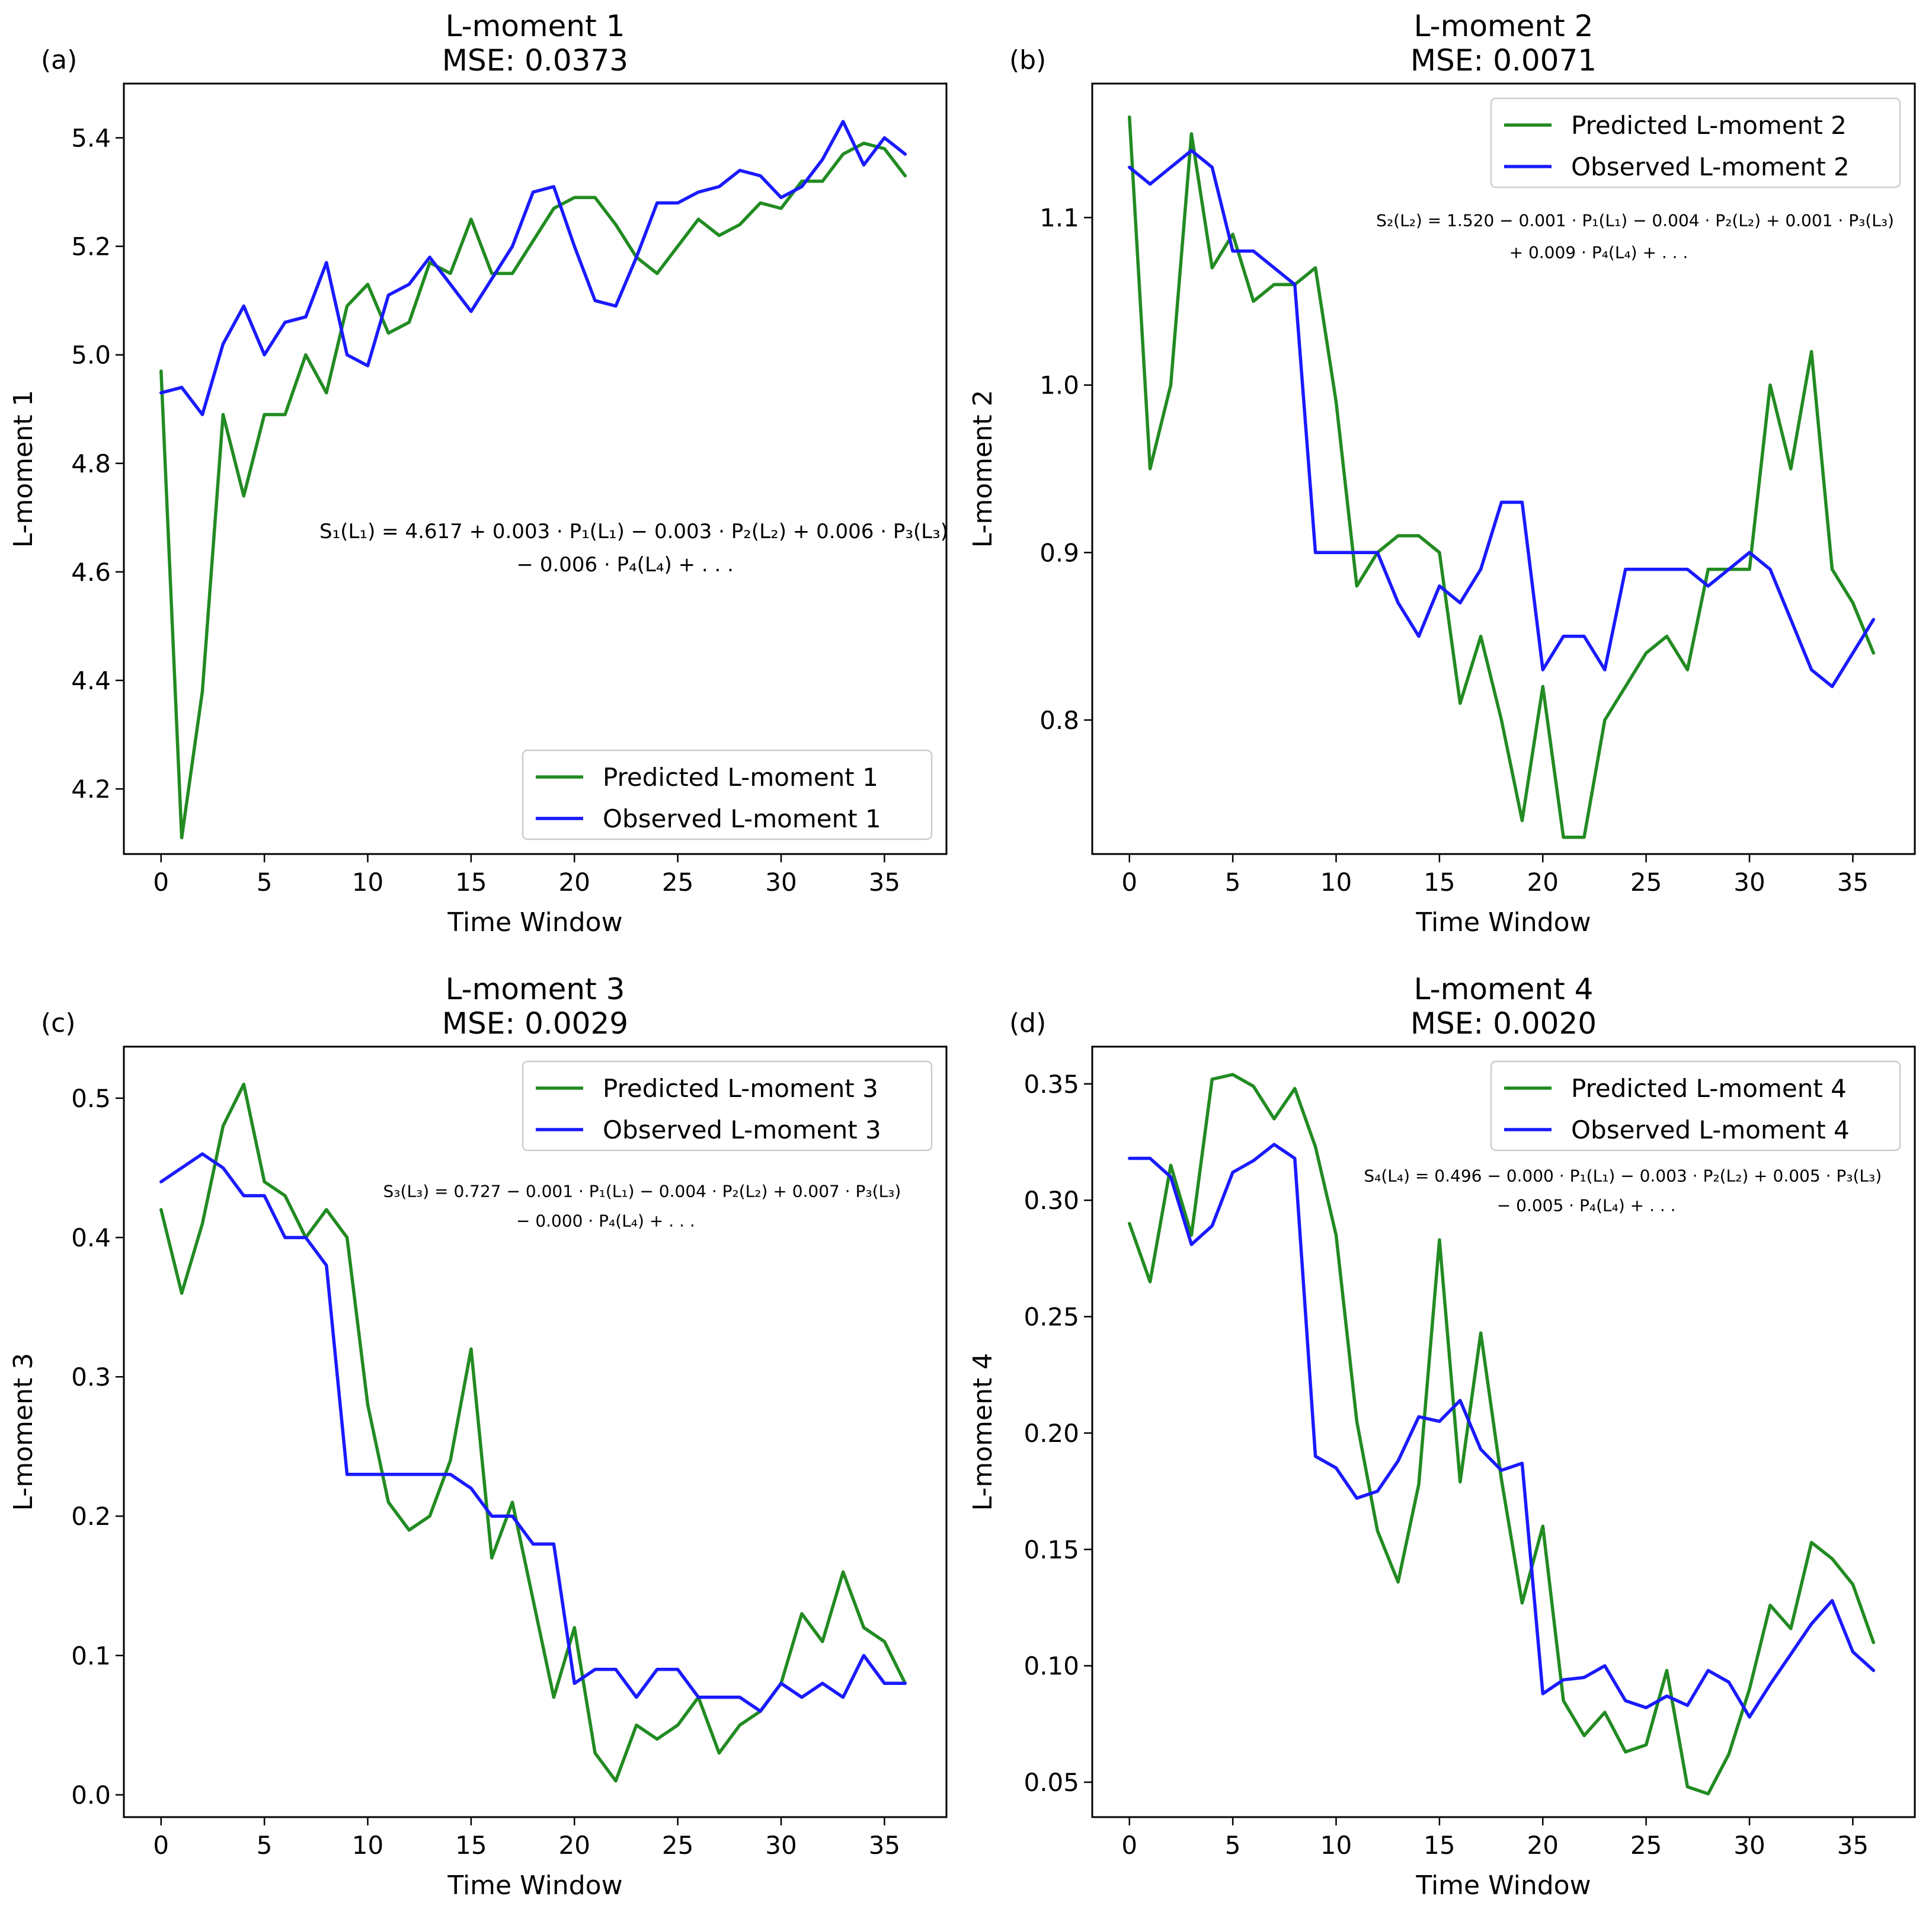  I want to click on y-tick-label: 0.35, so click(1051, 1084).